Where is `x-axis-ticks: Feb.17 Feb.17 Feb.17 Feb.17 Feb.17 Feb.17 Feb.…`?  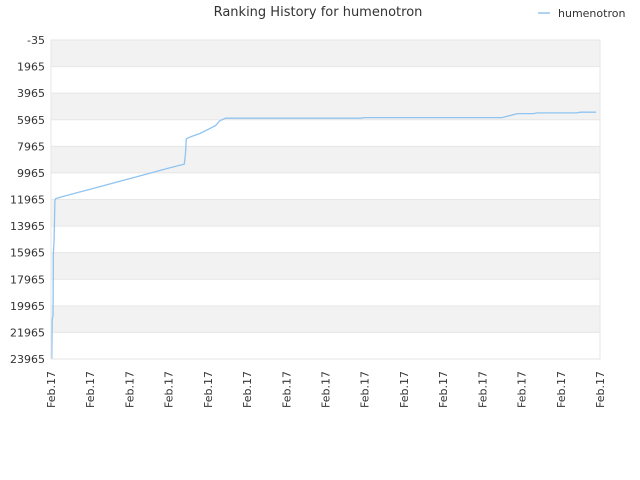
x-axis-ticks: Feb.17 Feb.17 Feb.17 Feb.17 Feb.17 Feb.17 Feb.… is located at coordinates (326, 389).